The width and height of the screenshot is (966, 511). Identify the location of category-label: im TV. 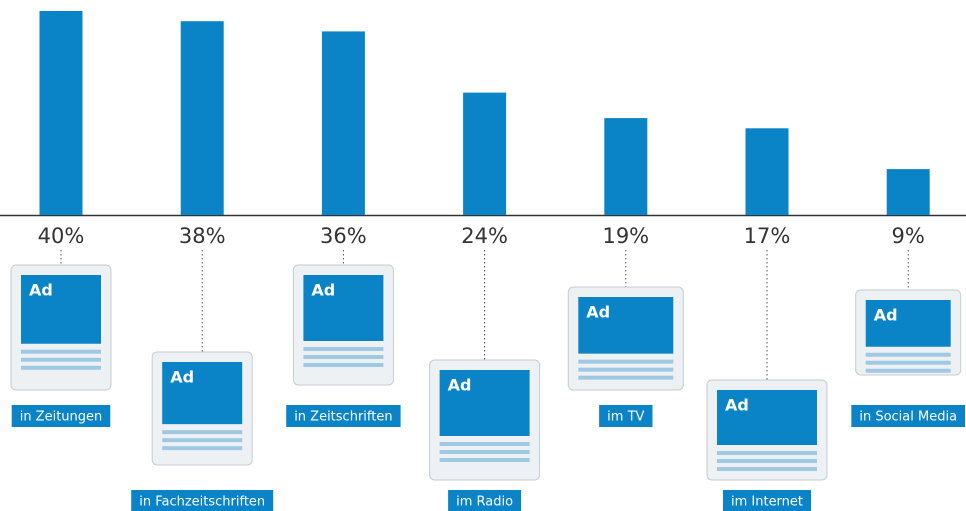
(625, 417).